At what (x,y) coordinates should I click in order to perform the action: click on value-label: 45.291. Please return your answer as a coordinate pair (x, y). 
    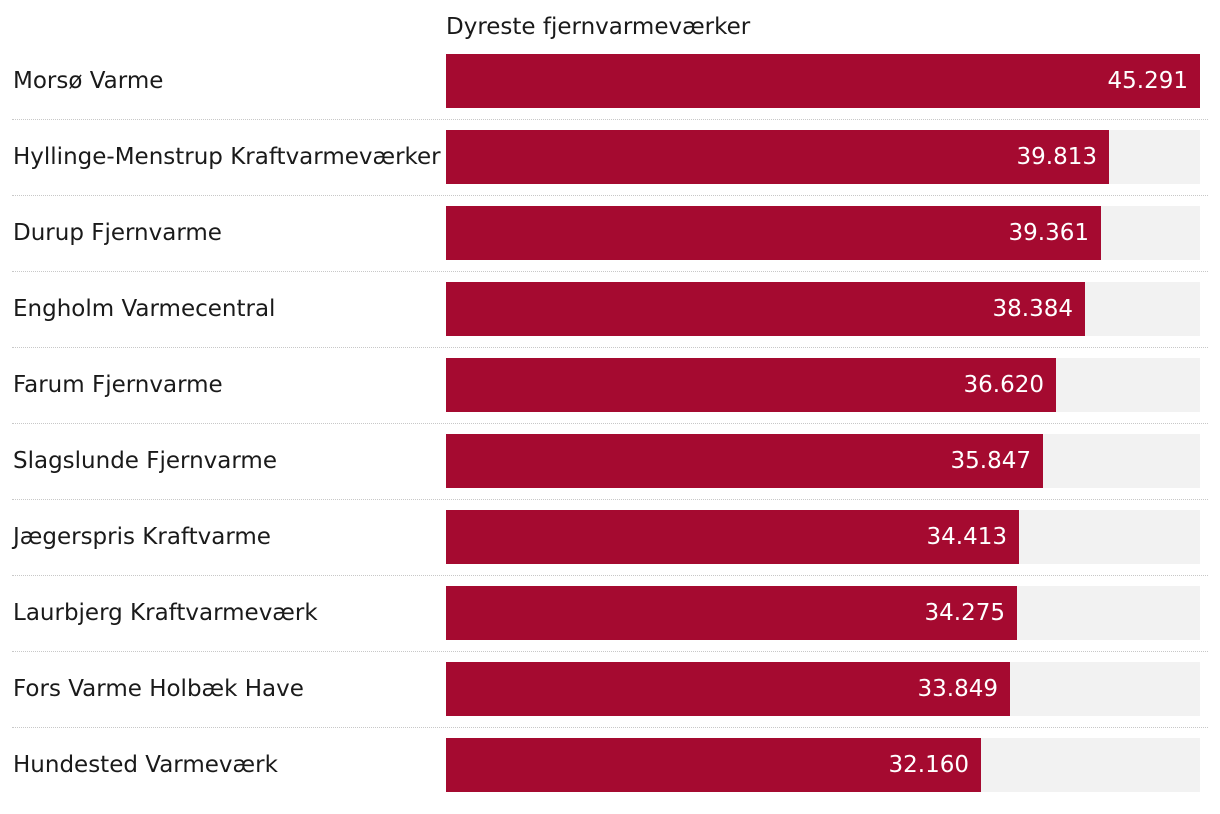
    Looking at the image, I should click on (1147, 81).